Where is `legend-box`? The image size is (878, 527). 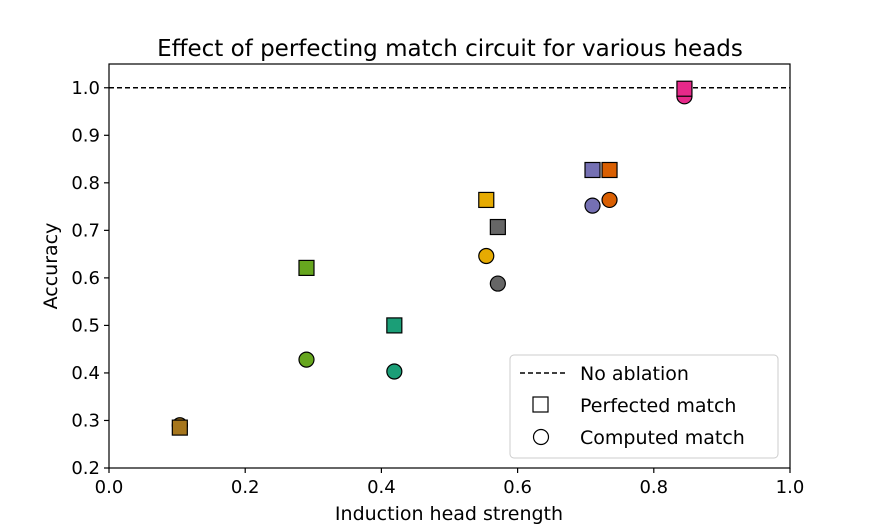
legend-box is located at coordinates (644, 406).